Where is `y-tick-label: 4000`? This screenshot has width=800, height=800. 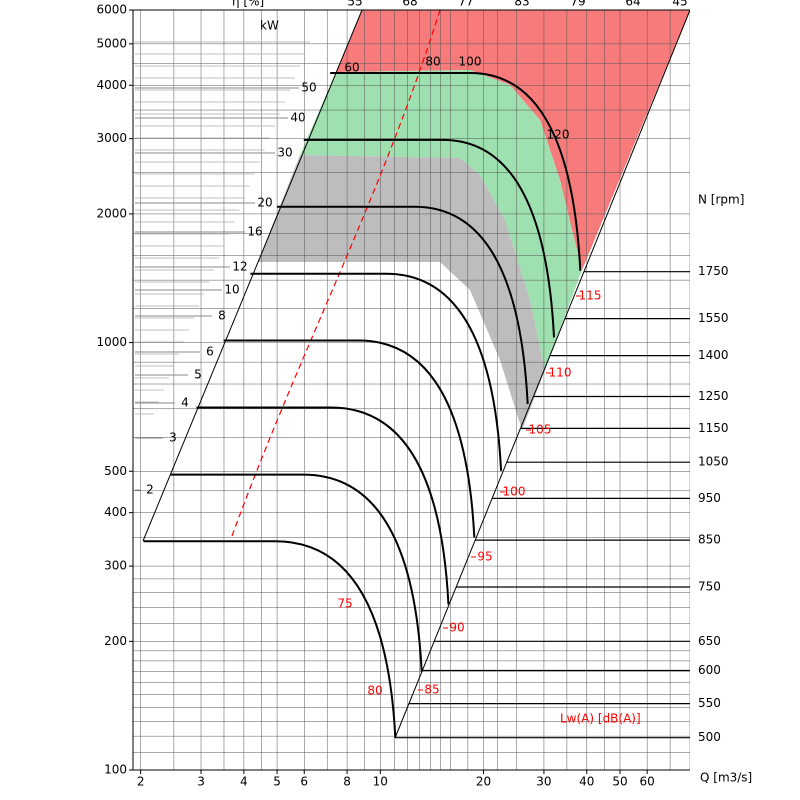
y-tick-label: 4000 is located at coordinates (111, 85).